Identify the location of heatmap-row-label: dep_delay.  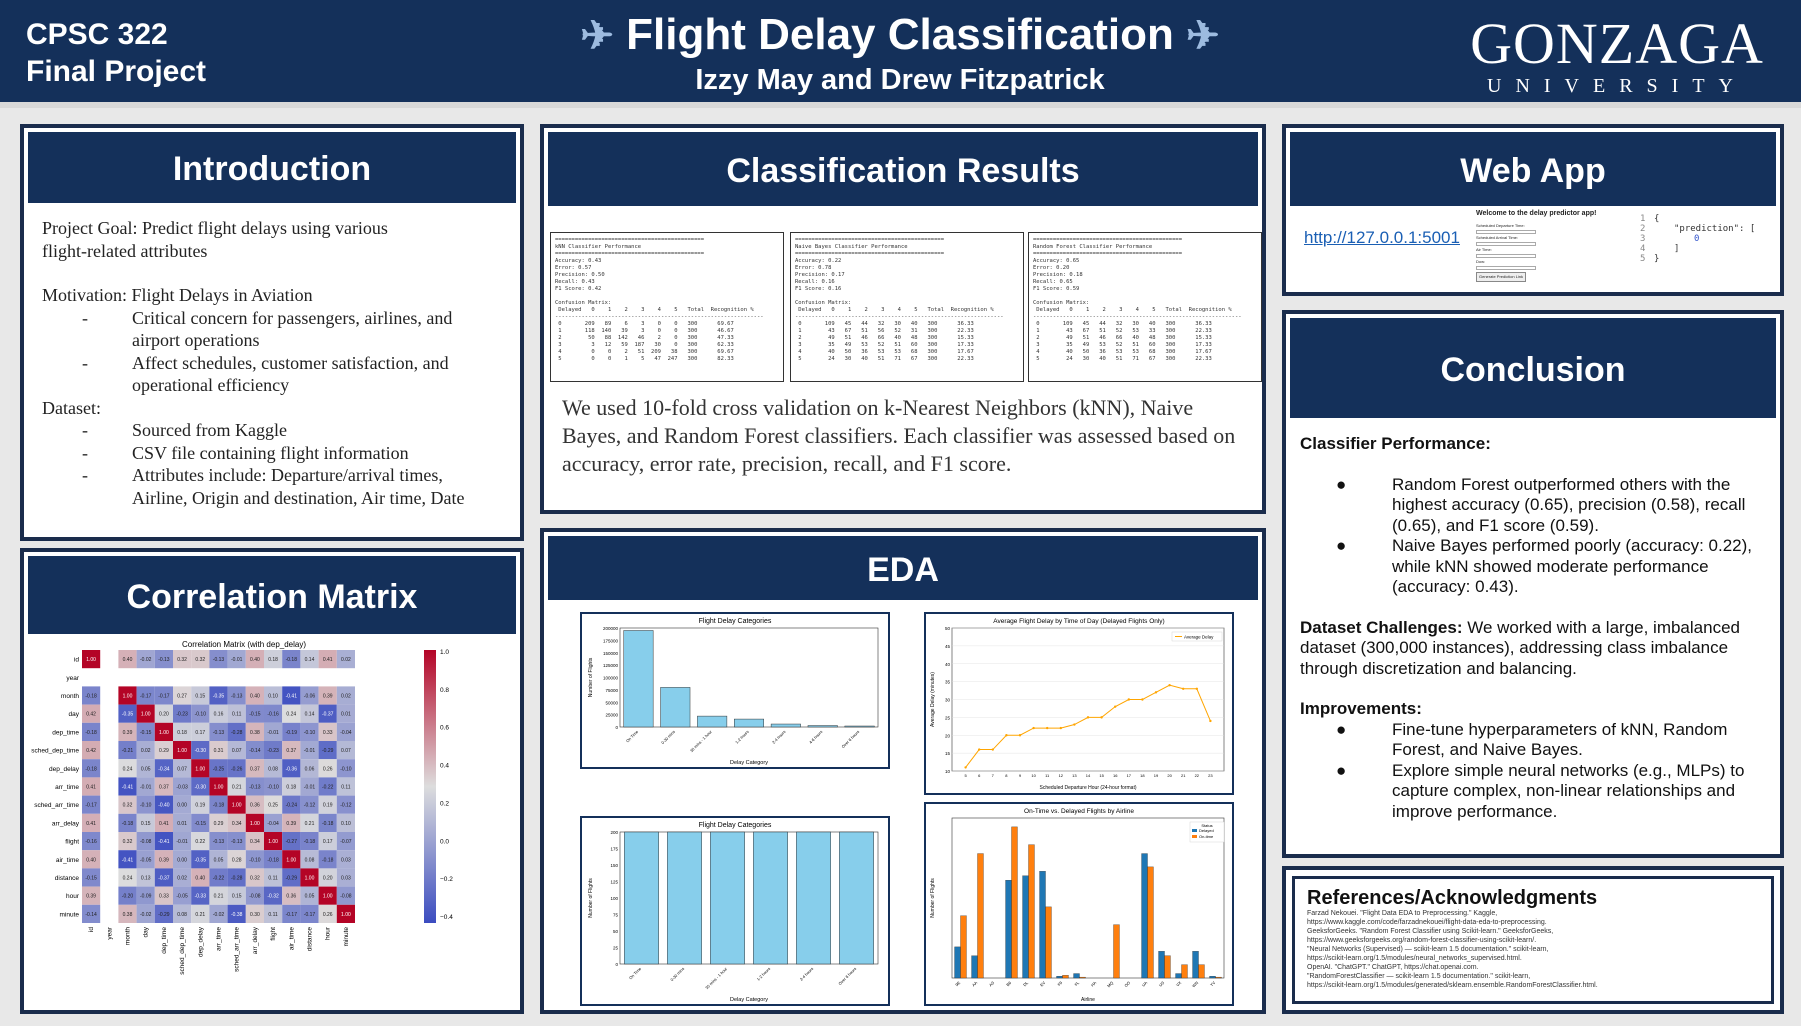
(64, 769).